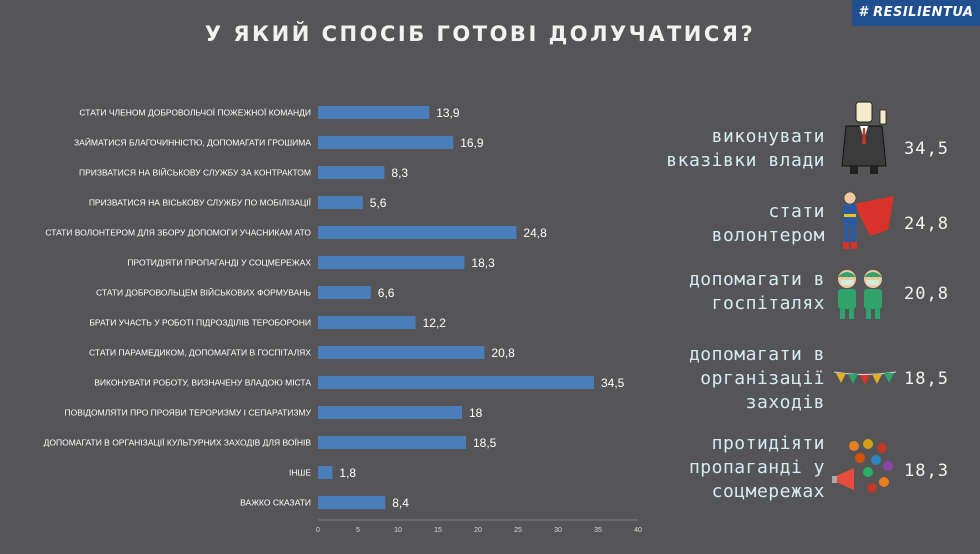 Image resolution: width=980 pixels, height=554 pixels. I want to click on highlight-line: протидіяти, so click(768, 443).